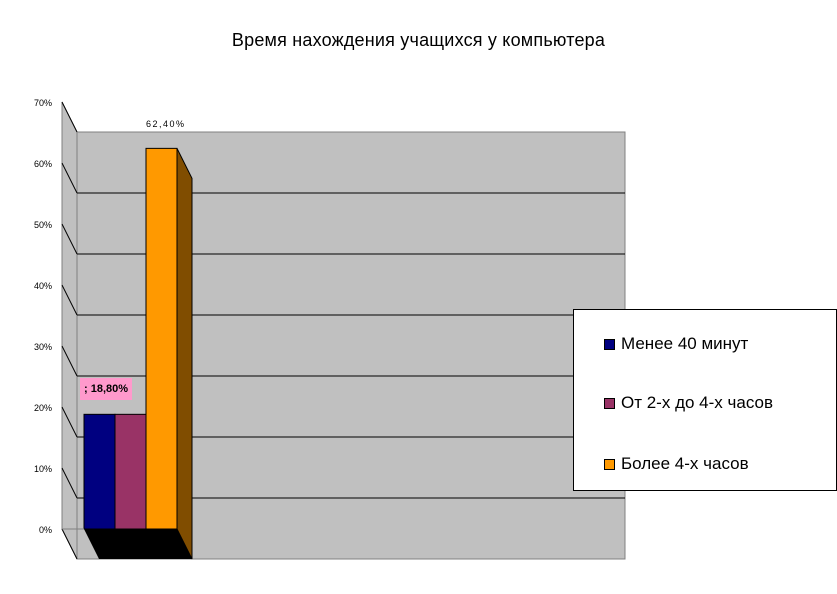 The height and width of the screenshot is (594, 837). I want to click on y-tick-label: 30%, so click(43, 347).